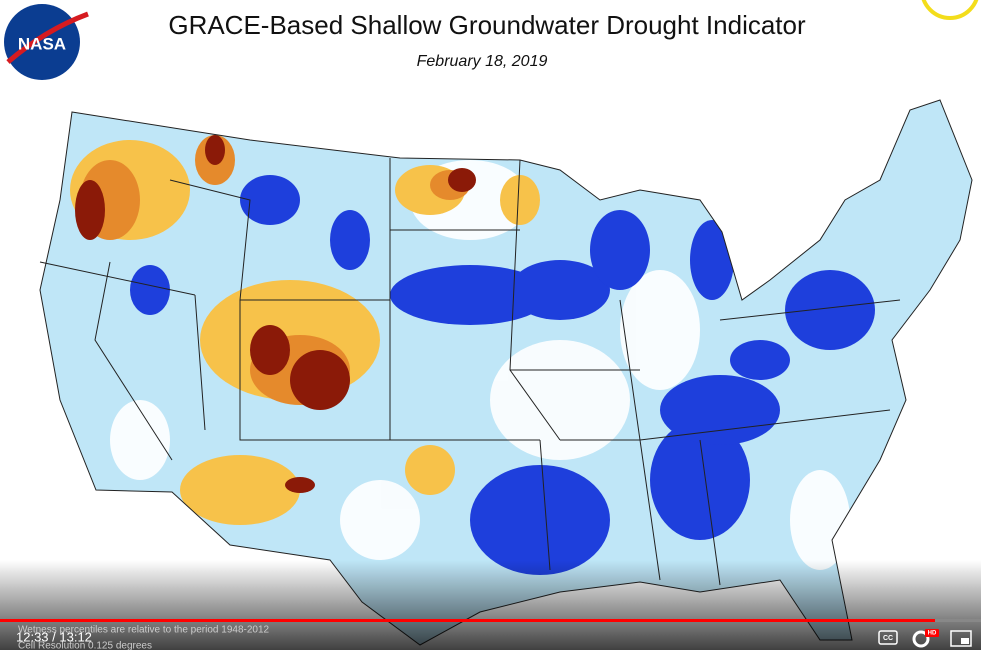 The width and height of the screenshot is (981, 650). I want to click on time-display: 12:33 / 13:12, so click(54, 636).